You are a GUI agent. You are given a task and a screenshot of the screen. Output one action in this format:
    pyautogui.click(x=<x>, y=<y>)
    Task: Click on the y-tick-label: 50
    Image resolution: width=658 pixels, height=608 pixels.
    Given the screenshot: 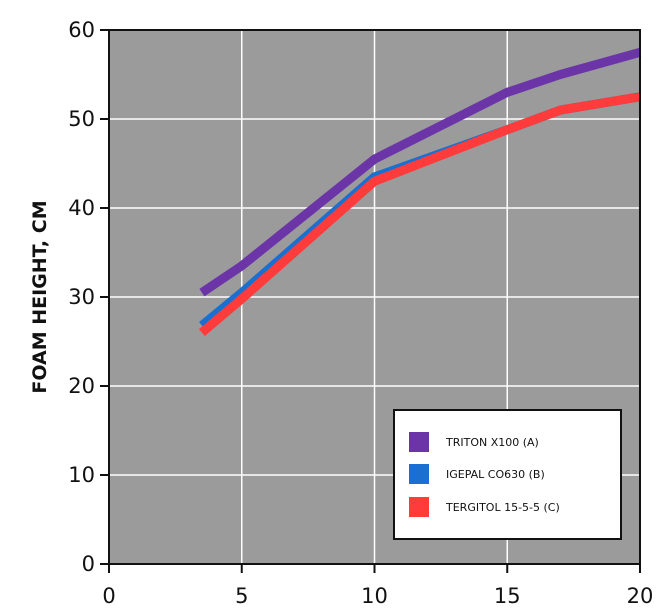 What is the action you would take?
    pyautogui.click(x=81, y=119)
    